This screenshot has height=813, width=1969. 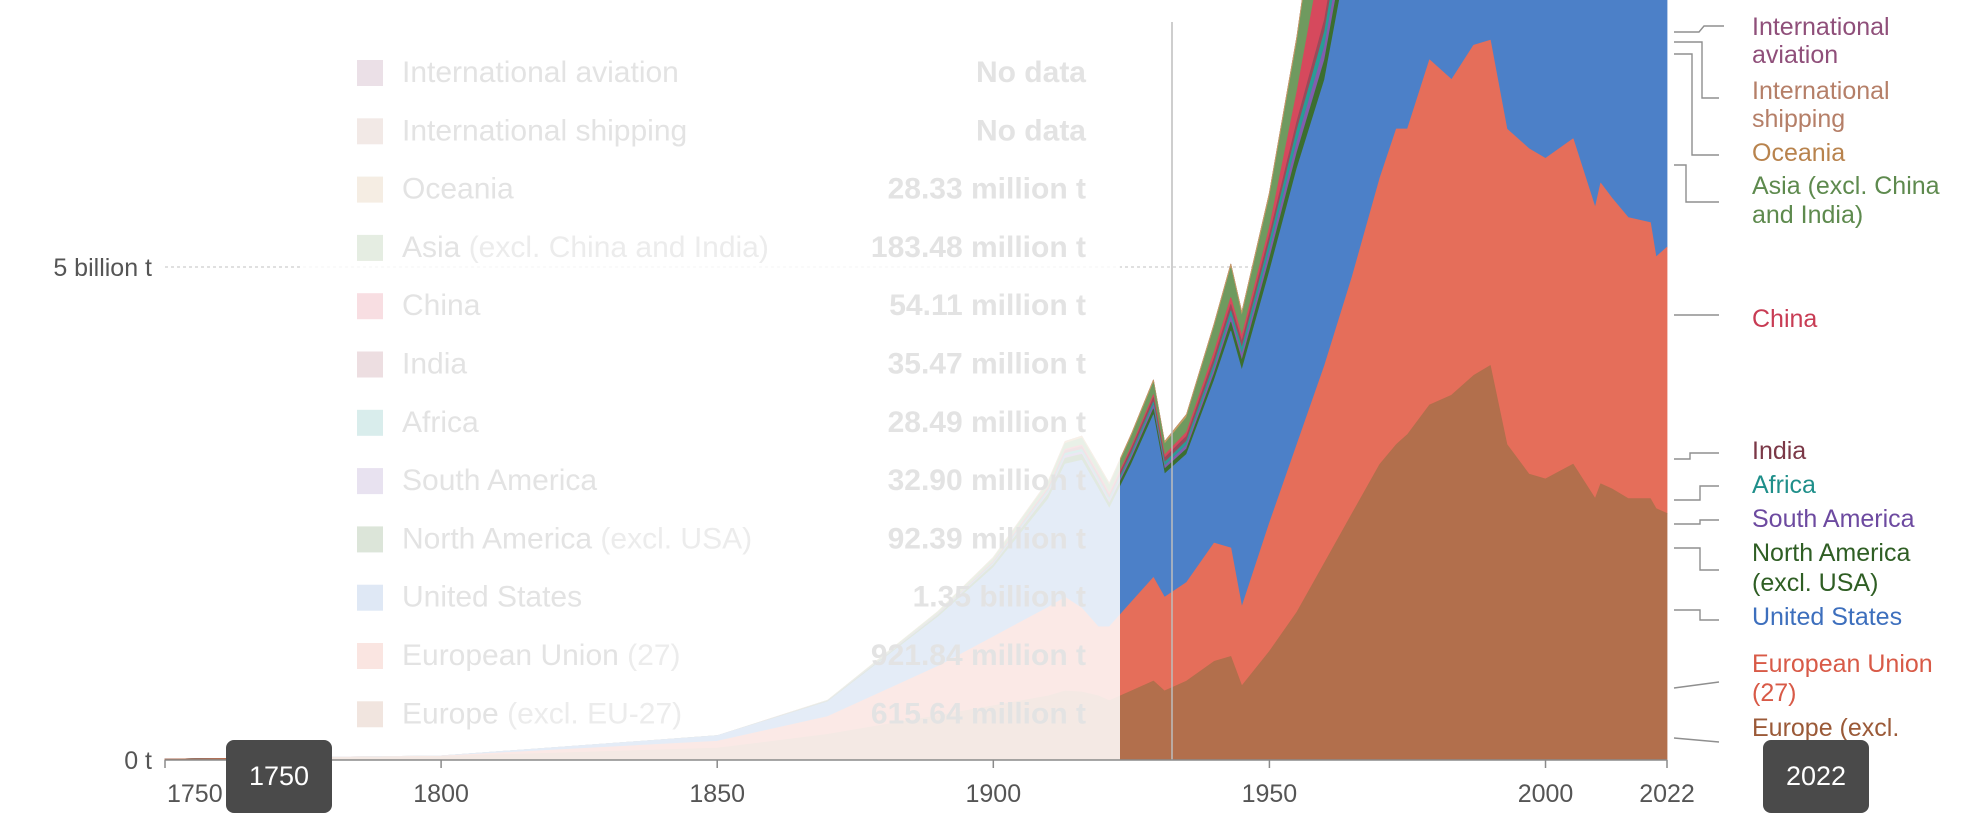 I want to click on series-label: Europe (excl., so click(x=1825, y=728).